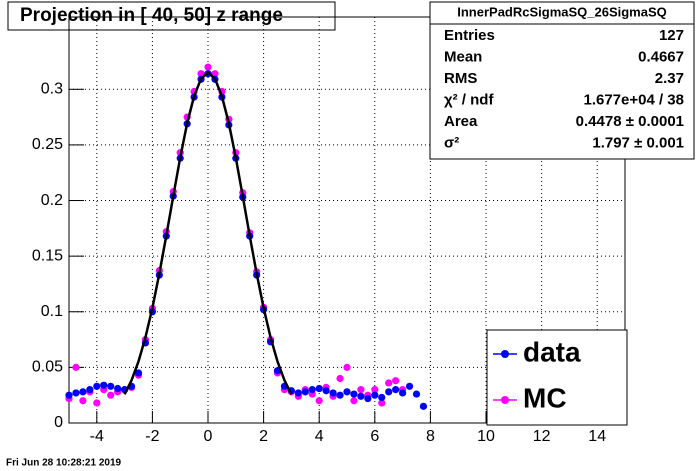 The width and height of the screenshot is (696, 471). What do you see at coordinates (557, 377) in the screenshot?
I see `legend-box` at bounding box center [557, 377].